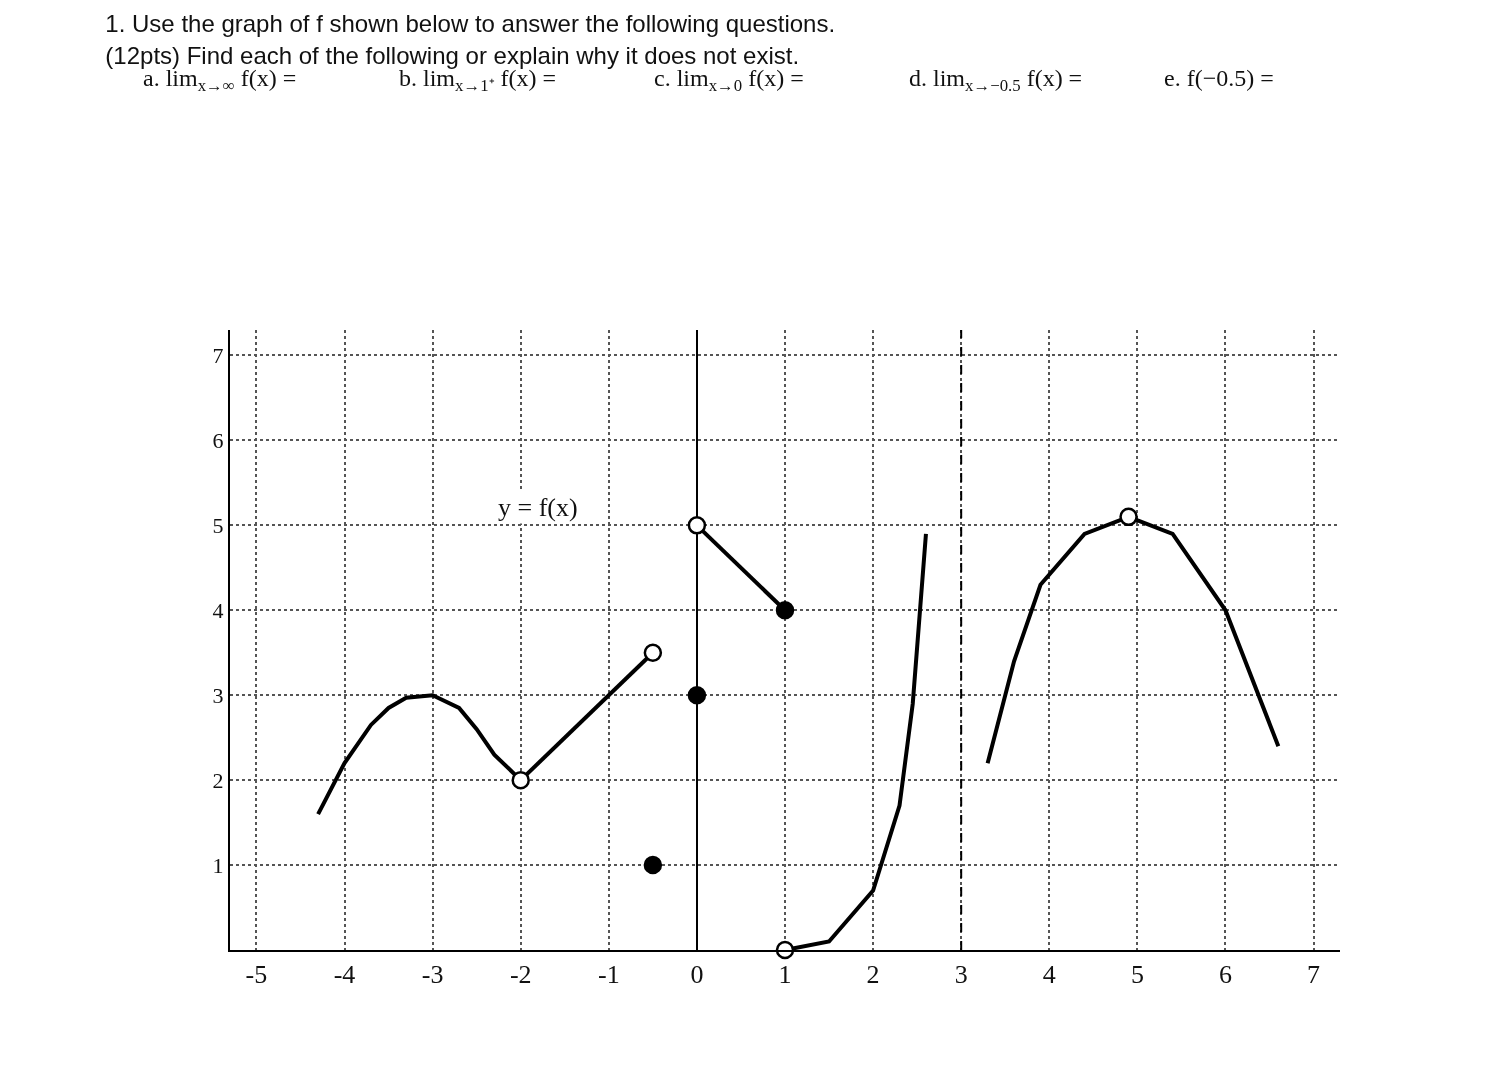  Describe the element at coordinates (1049, 975) in the screenshot. I see `x-tick-label: 4` at that location.